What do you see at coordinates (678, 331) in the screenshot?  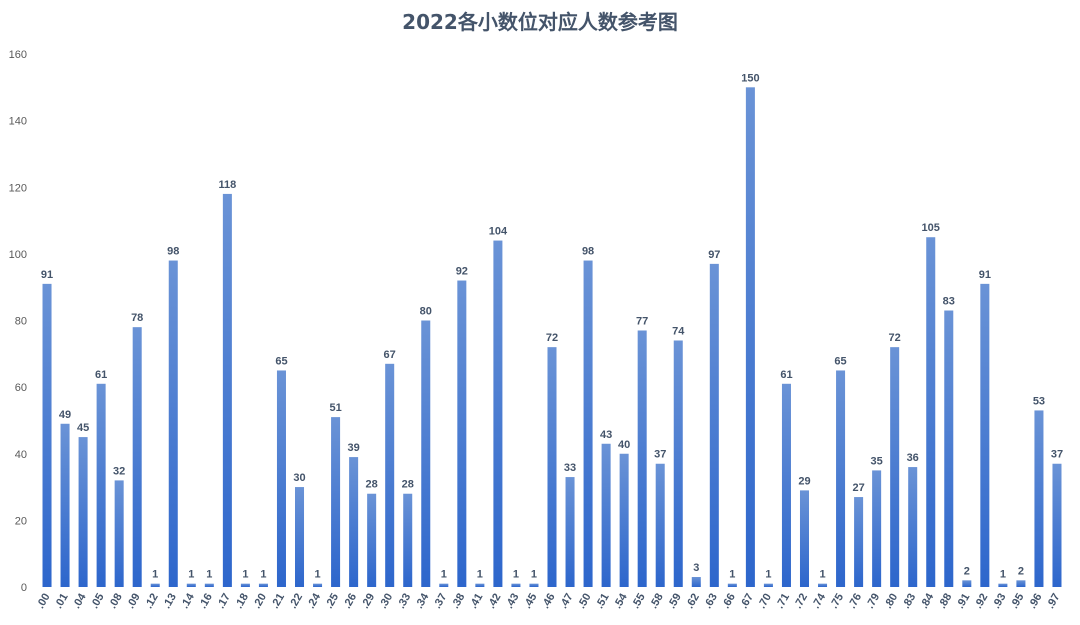 I see `data-label: 74` at bounding box center [678, 331].